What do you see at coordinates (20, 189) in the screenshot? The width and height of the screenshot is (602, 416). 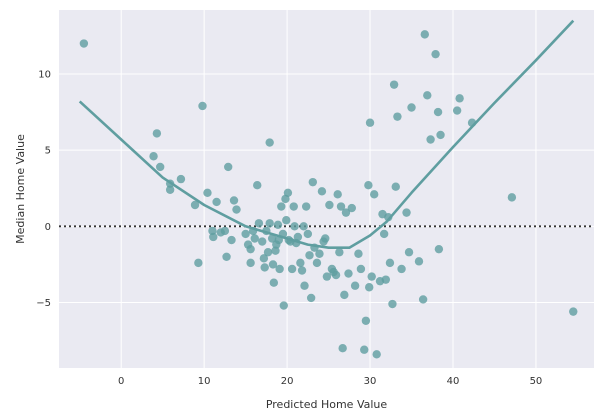 I see `y-axis-label: Median Home Value` at bounding box center [20, 189].